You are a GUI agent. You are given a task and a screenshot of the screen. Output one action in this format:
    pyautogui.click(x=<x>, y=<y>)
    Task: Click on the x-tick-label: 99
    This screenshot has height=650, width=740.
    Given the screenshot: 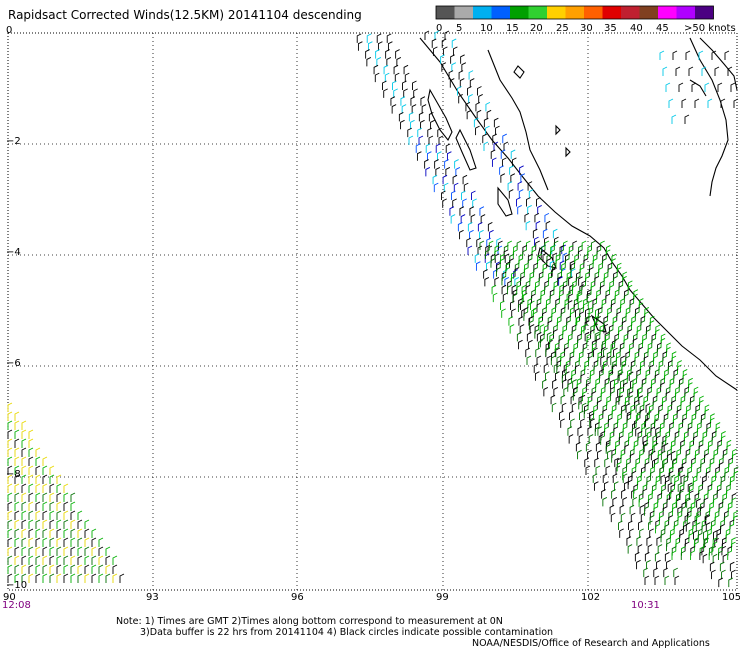 What is the action you would take?
    pyautogui.click(x=442, y=597)
    